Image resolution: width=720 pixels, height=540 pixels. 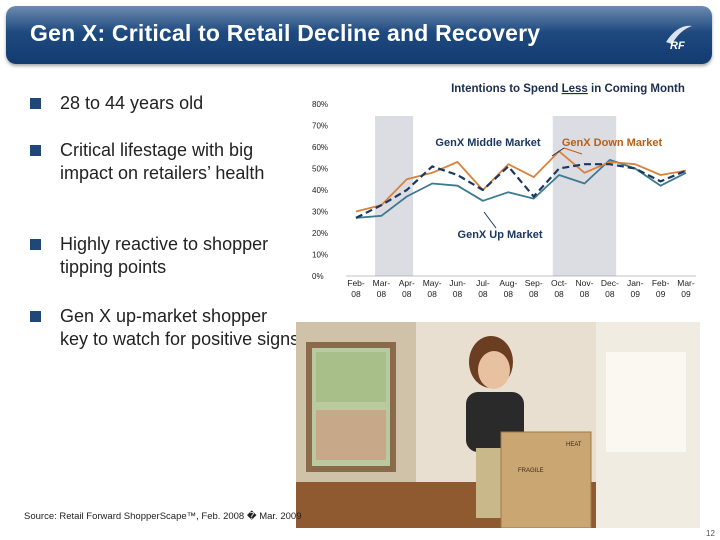 What do you see at coordinates (710, 533) in the screenshot?
I see `page-number: 12` at bounding box center [710, 533].